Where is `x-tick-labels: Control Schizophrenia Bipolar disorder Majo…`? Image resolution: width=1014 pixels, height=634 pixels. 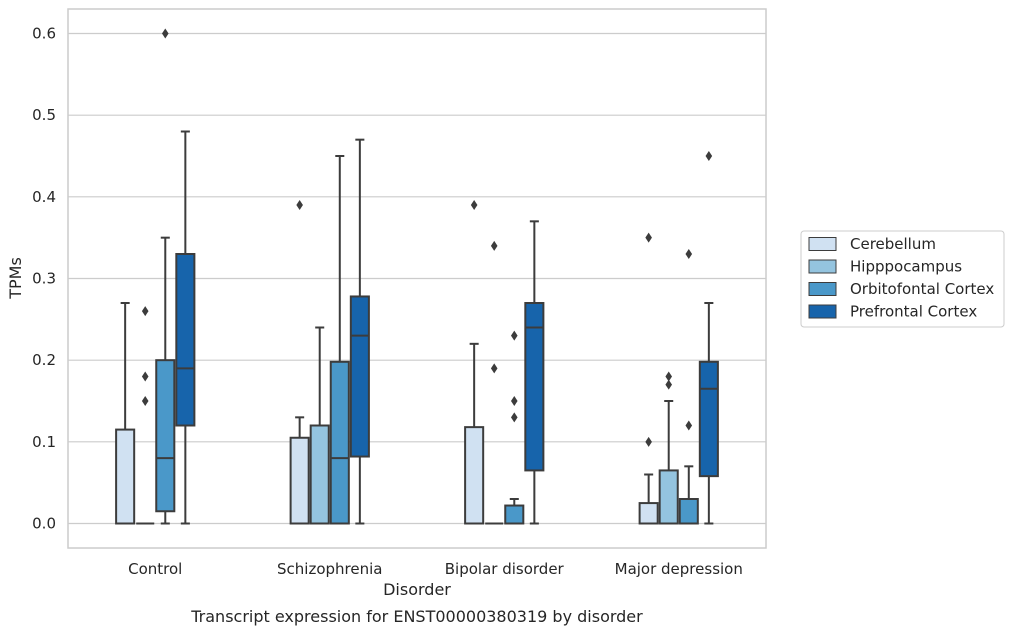
x-tick-labels: Control Schizophrenia Bipolar disorder Majo… is located at coordinates (435, 569).